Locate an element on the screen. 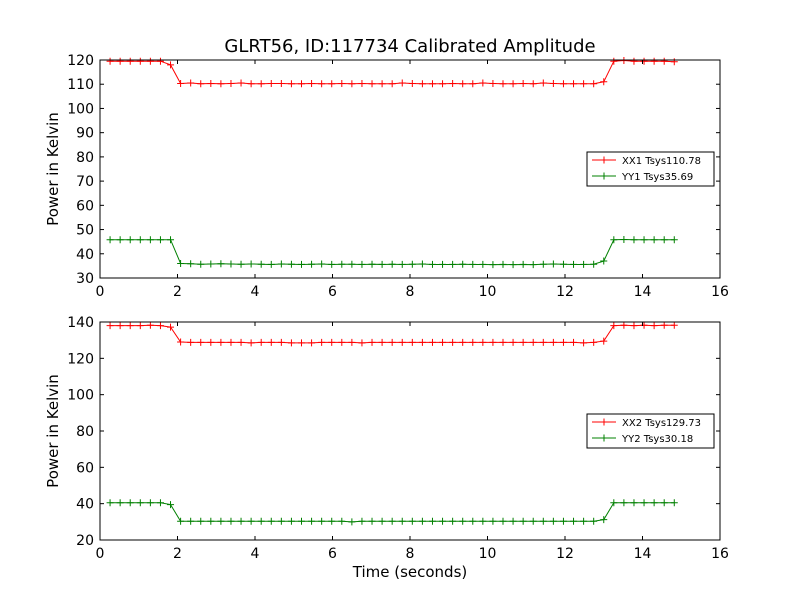 This screenshot has height=600, width=800. y-tick-label: 120 is located at coordinates (80, 61).